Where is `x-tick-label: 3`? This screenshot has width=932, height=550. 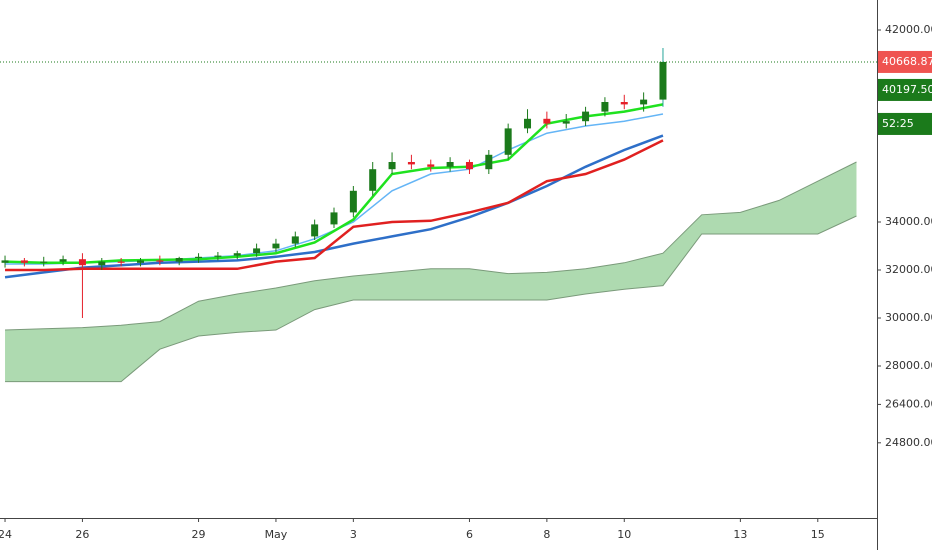 x-tick-label: 3 is located at coordinates (353, 534).